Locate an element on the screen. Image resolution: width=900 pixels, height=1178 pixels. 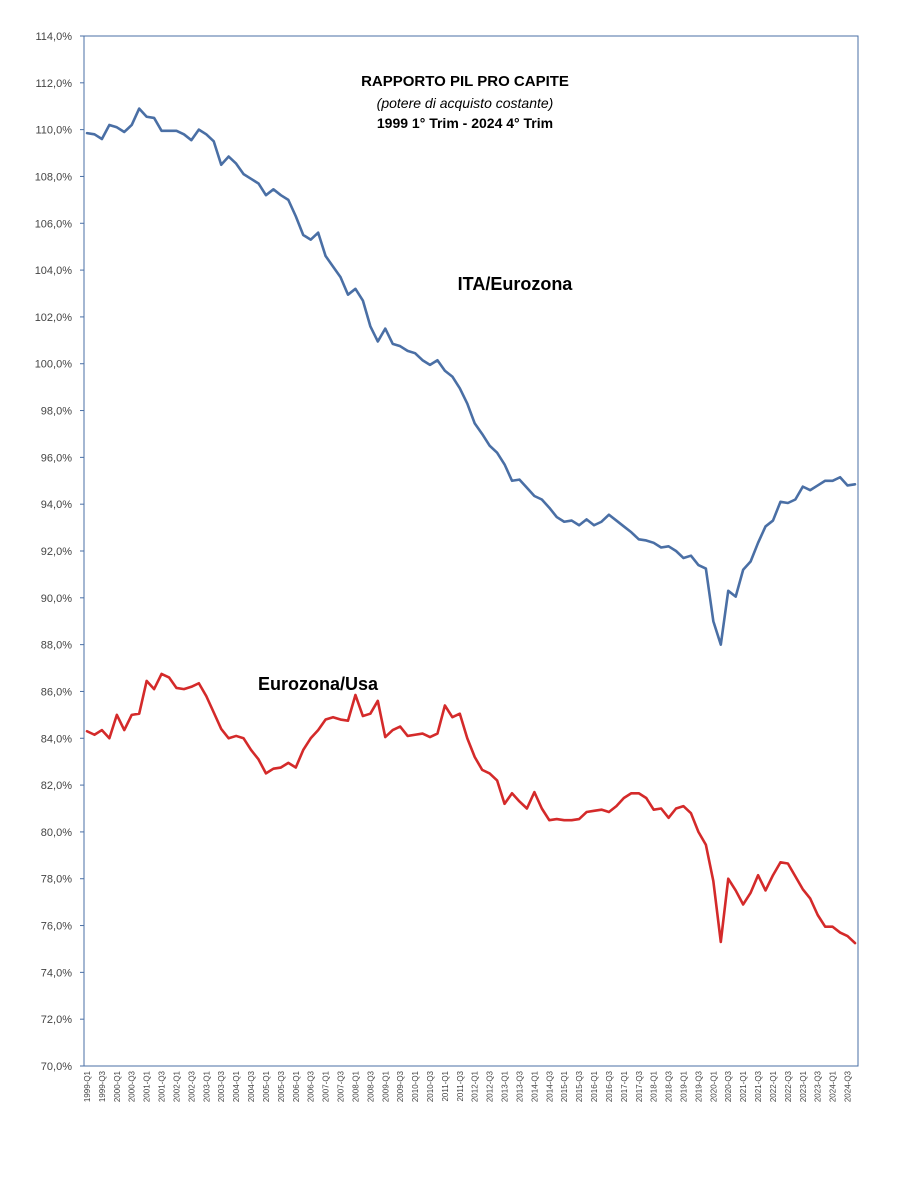
x-tick-label: 2016-Q3 is located at coordinates (609, 1086).